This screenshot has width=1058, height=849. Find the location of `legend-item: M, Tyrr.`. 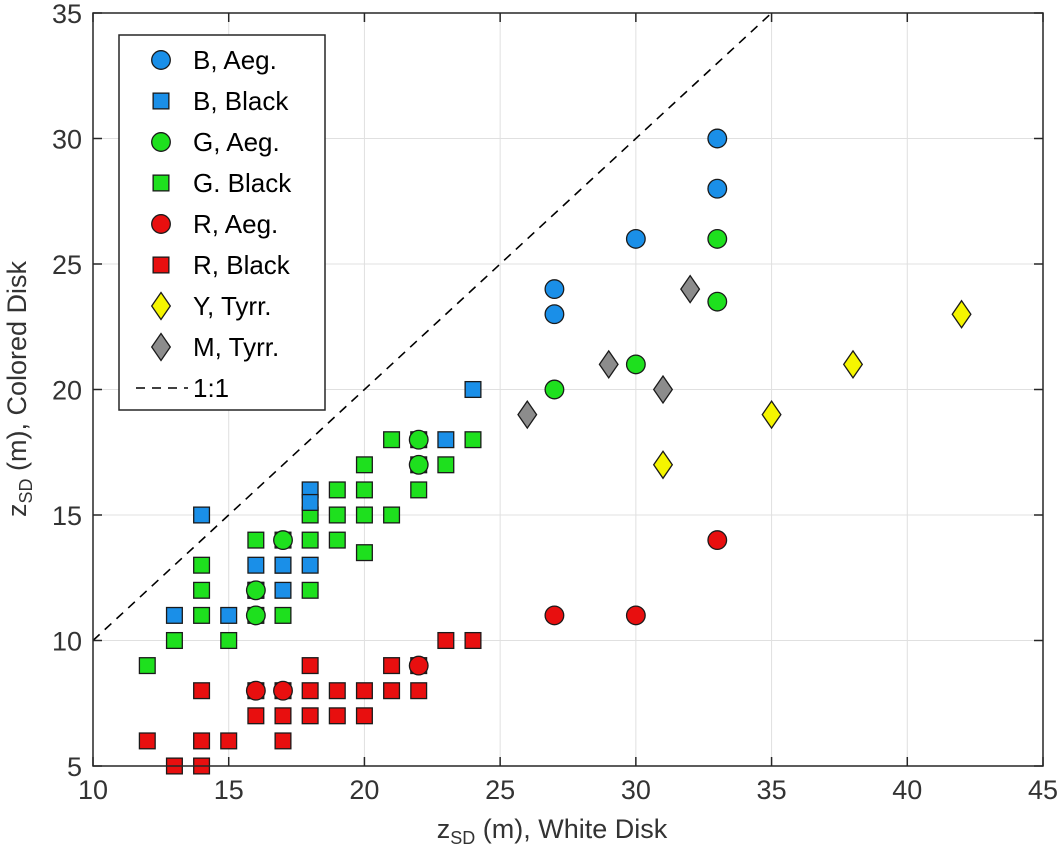

legend-item: M, Tyrr. is located at coordinates (214, 347).